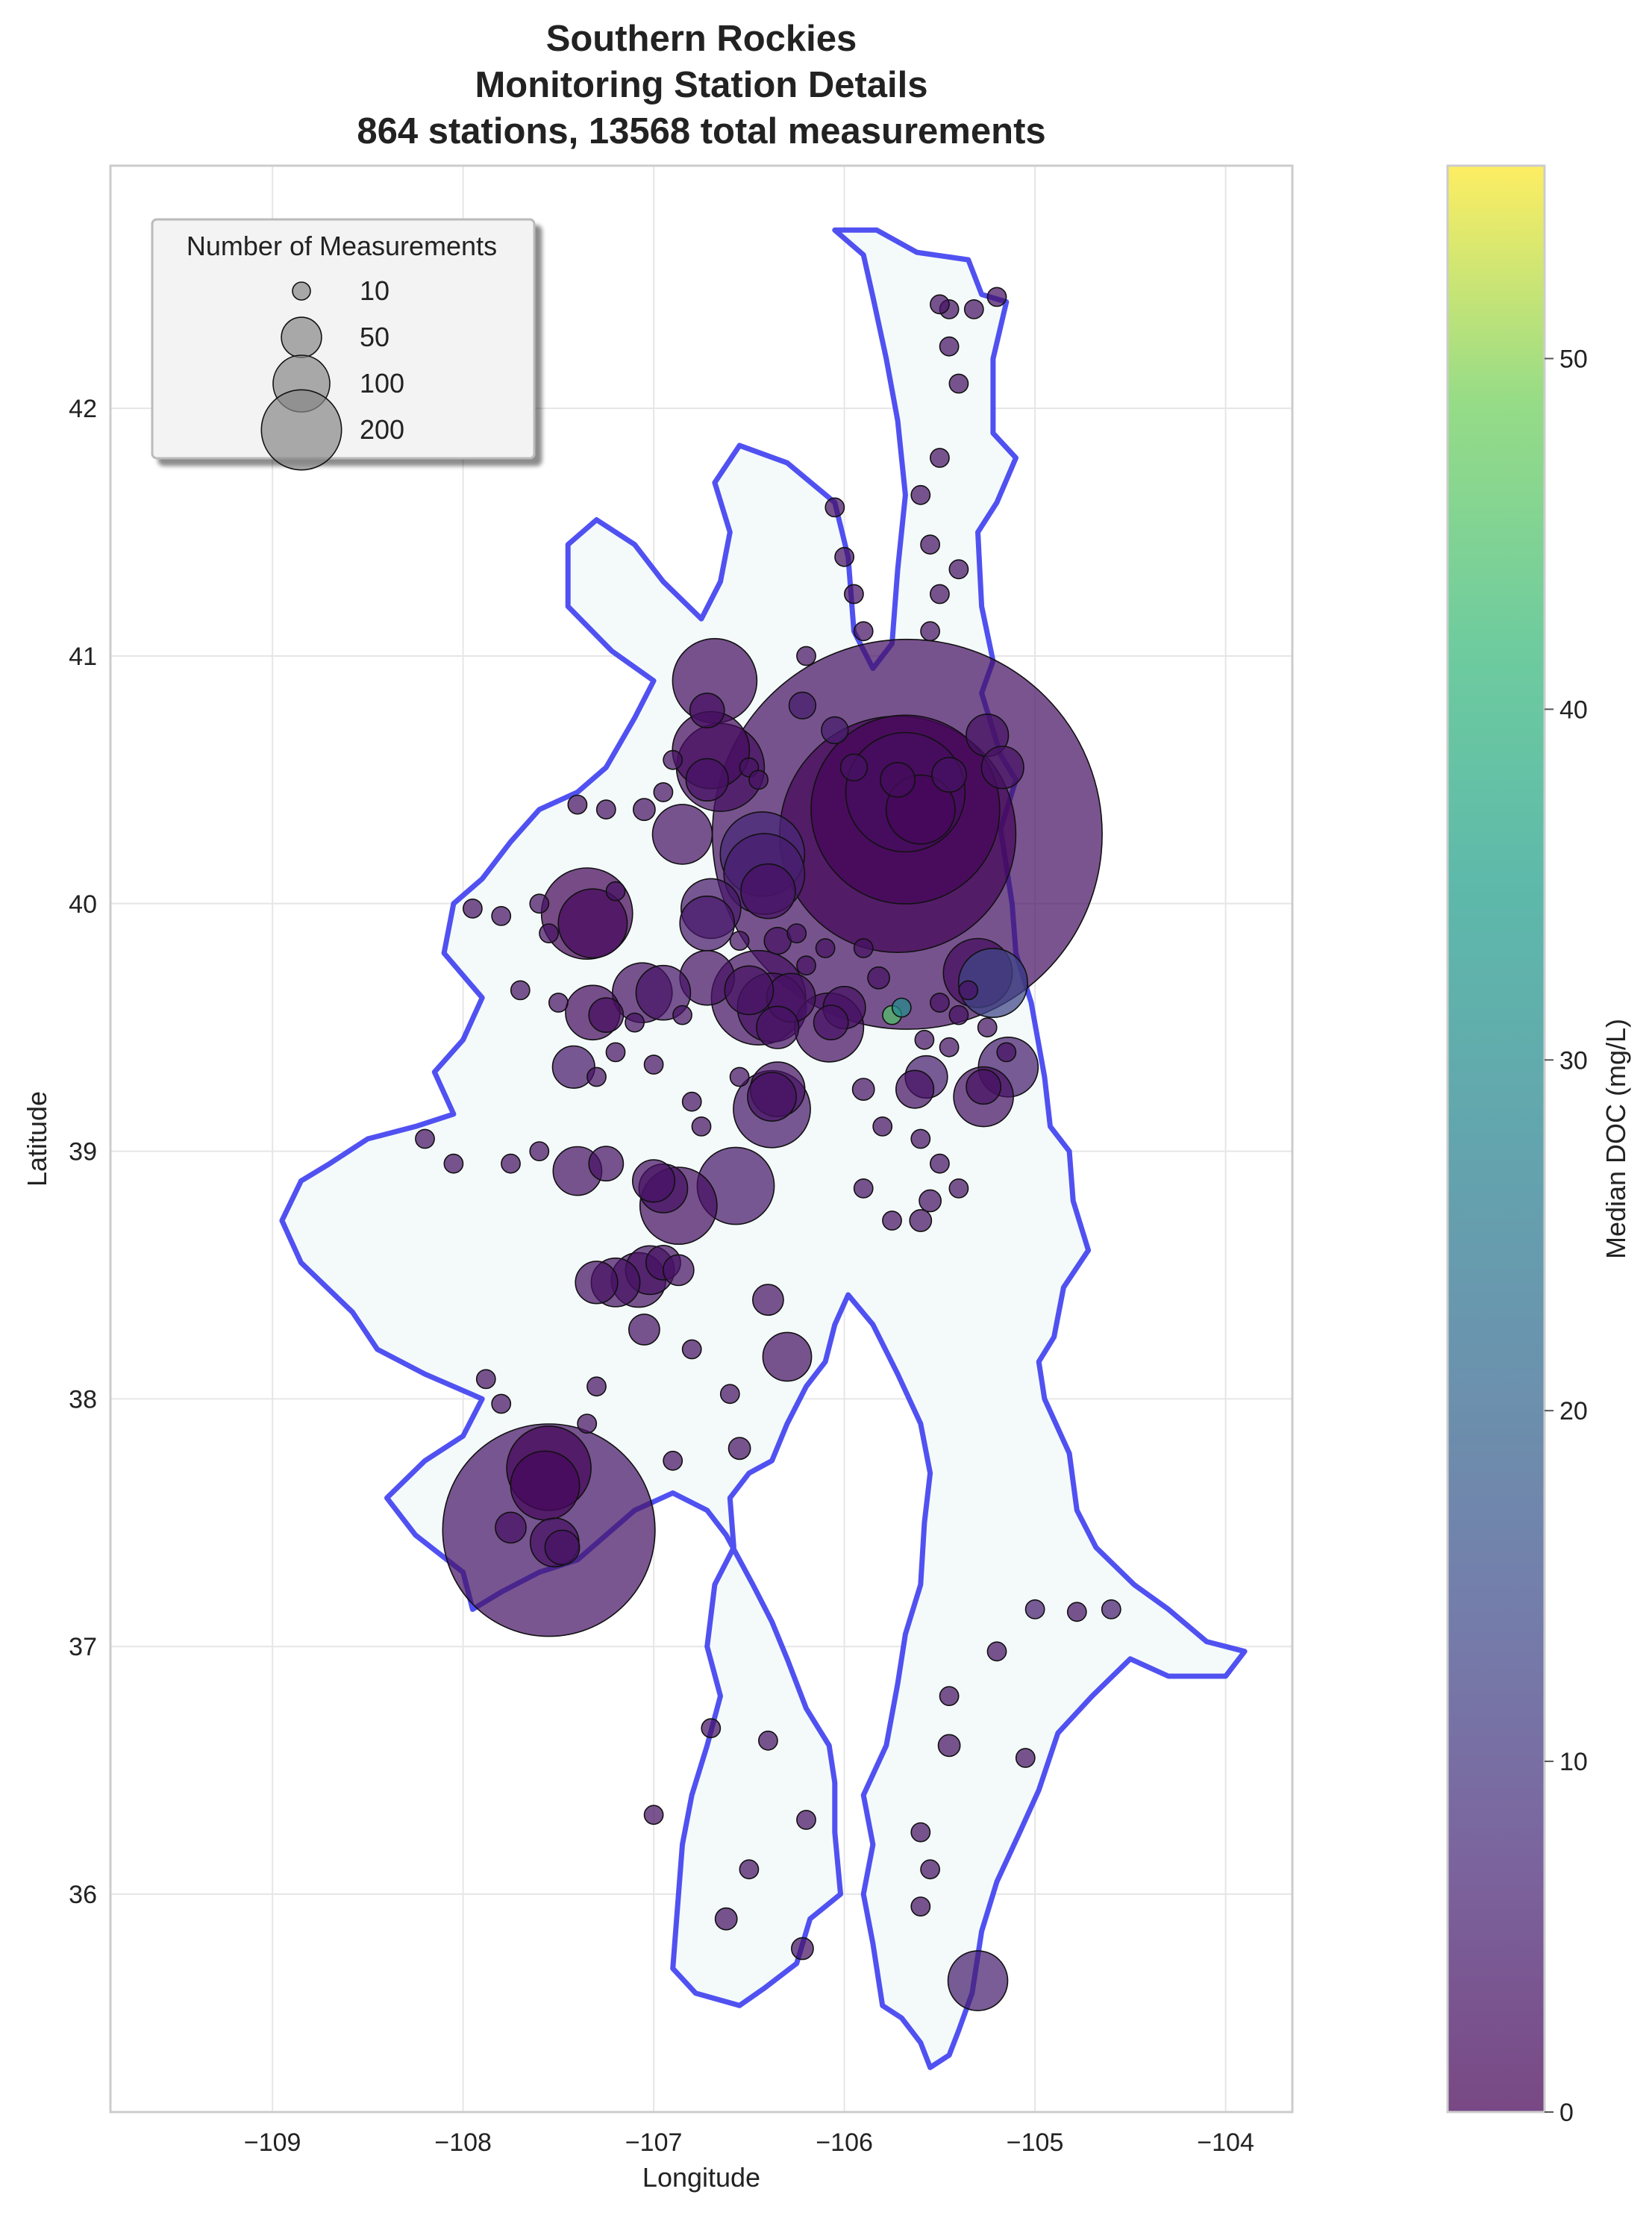  Describe the element at coordinates (83, 657) in the screenshot. I see `y-tick-label: 41` at that location.